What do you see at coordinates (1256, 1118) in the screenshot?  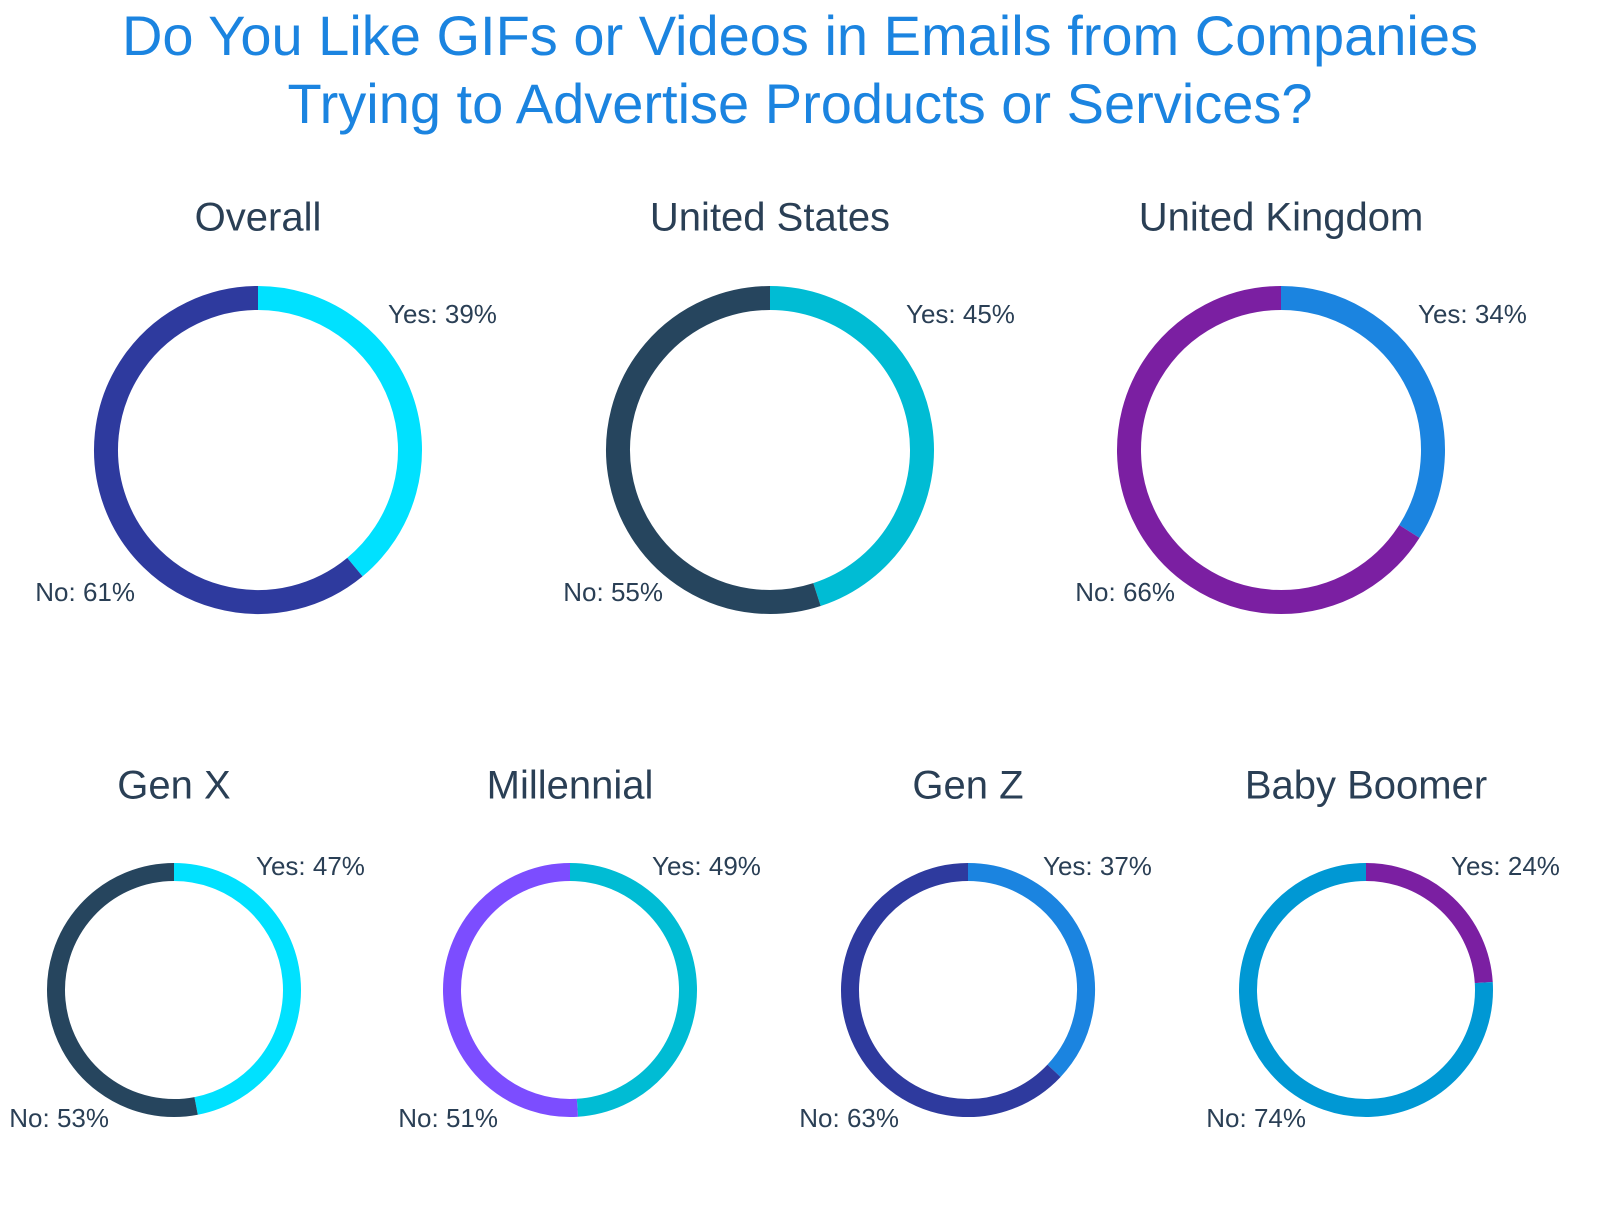 I see `data-label: No: 74%` at bounding box center [1256, 1118].